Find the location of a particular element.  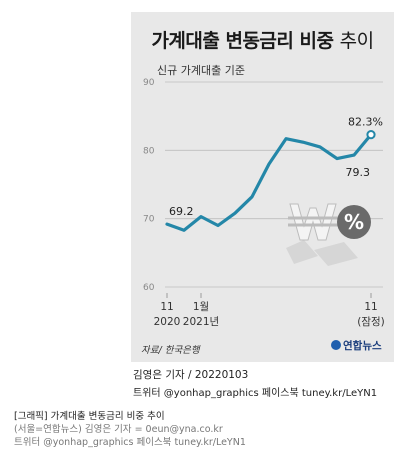

y-tick-label: 60 is located at coordinates (149, 288).